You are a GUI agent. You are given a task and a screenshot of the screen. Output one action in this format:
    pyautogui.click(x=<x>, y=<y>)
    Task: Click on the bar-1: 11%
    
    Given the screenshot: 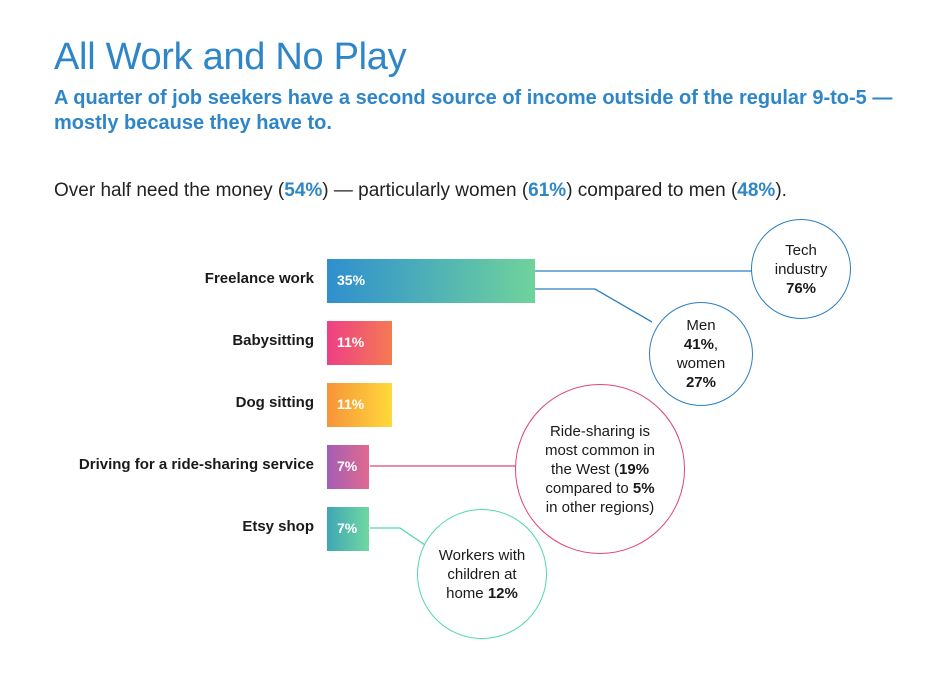 What is the action you would take?
    pyautogui.click(x=359, y=343)
    